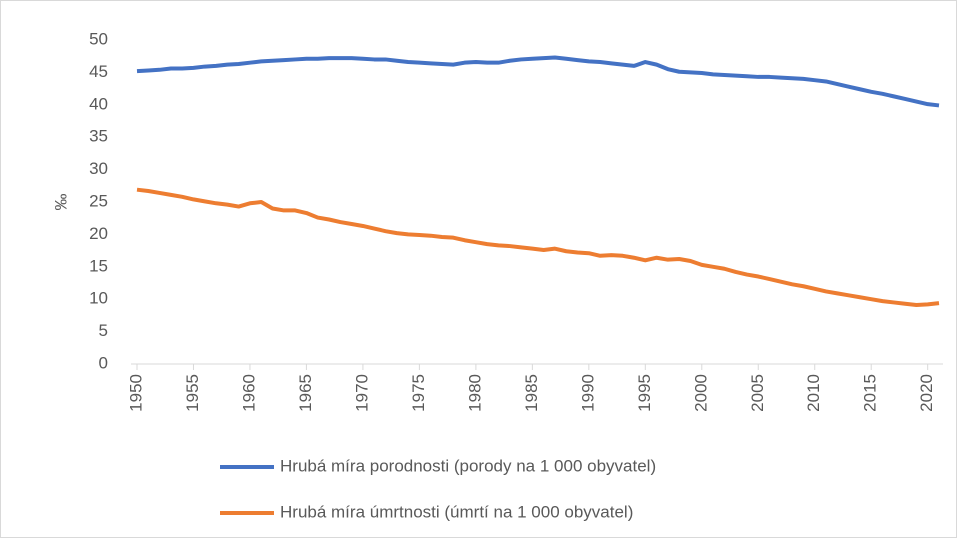 This screenshot has width=959, height=538. What do you see at coordinates (135, 393) in the screenshot?
I see `x-tick-label: 1950` at bounding box center [135, 393].